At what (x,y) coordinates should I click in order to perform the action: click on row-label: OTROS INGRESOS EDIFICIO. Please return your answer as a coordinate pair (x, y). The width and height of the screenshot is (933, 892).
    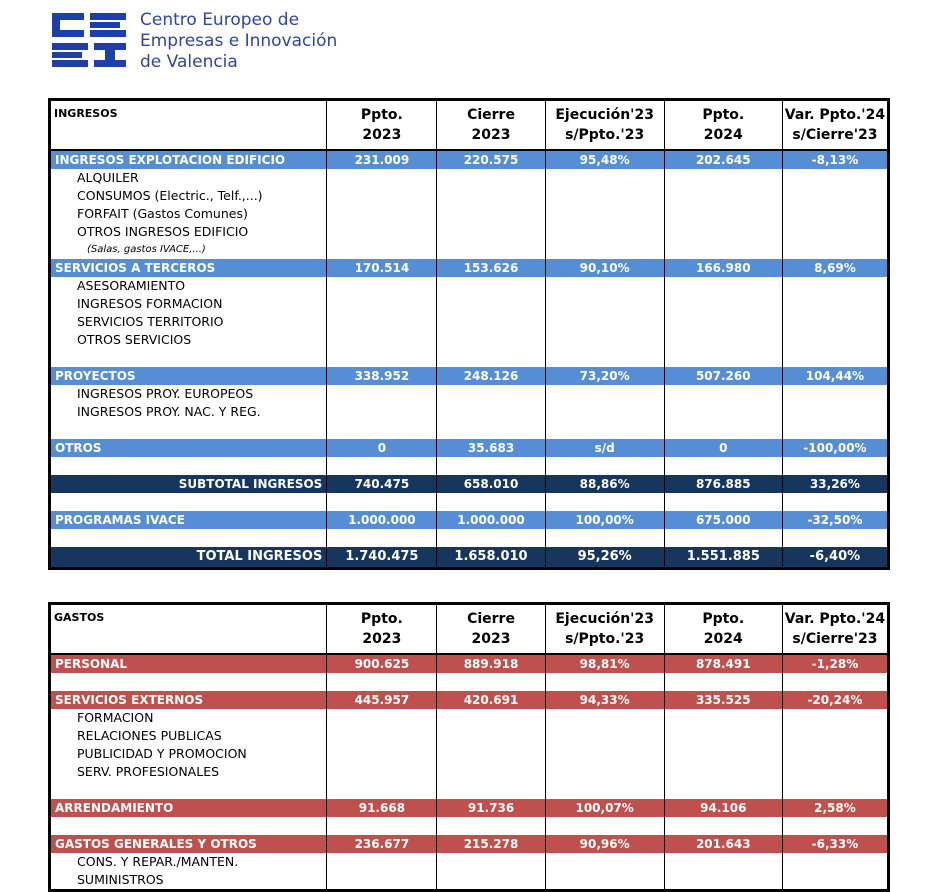
    Looking at the image, I should click on (163, 231).